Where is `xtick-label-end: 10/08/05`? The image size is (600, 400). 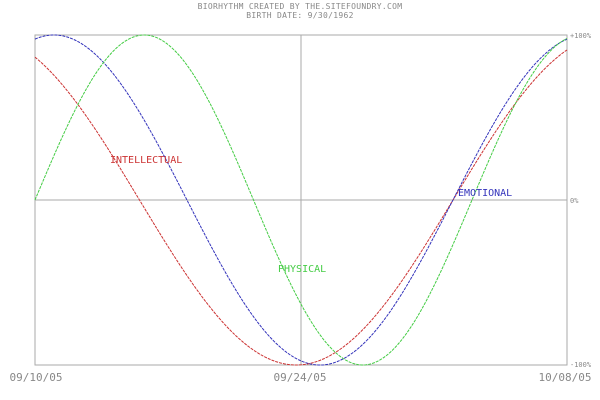 xtick-label-end: 10/08/05 is located at coordinates (565, 377).